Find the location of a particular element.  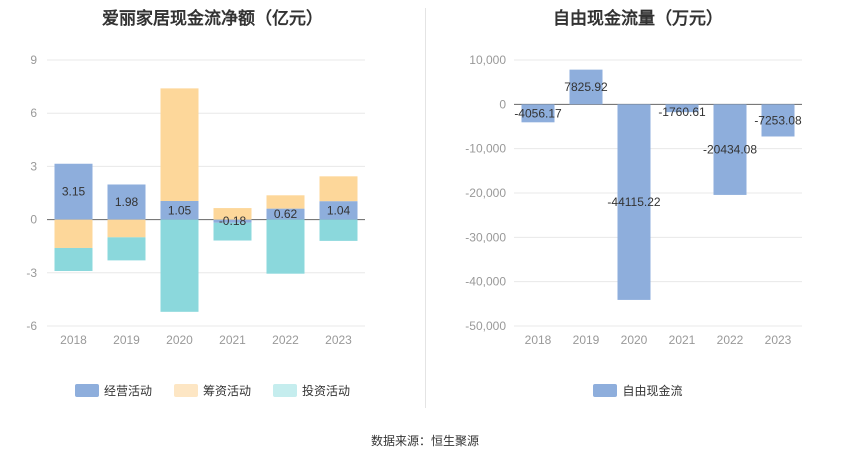

legend-label-operating: 经营活动 is located at coordinates (127, 391).